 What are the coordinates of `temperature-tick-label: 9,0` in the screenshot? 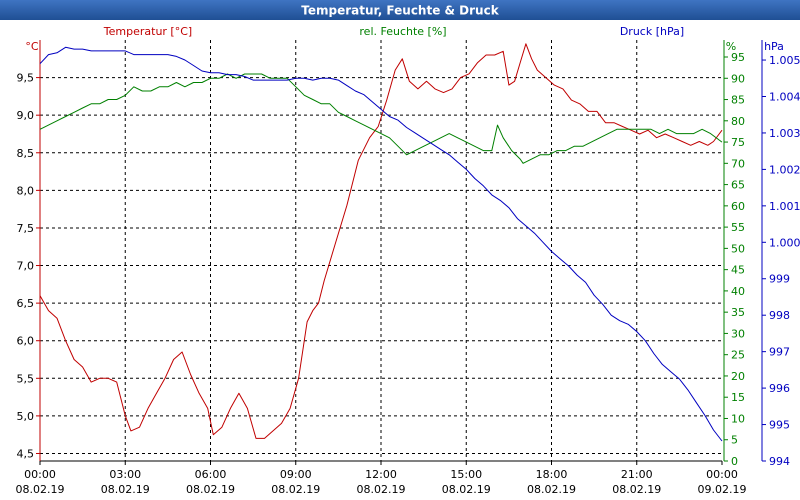 It's located at (26, 115).